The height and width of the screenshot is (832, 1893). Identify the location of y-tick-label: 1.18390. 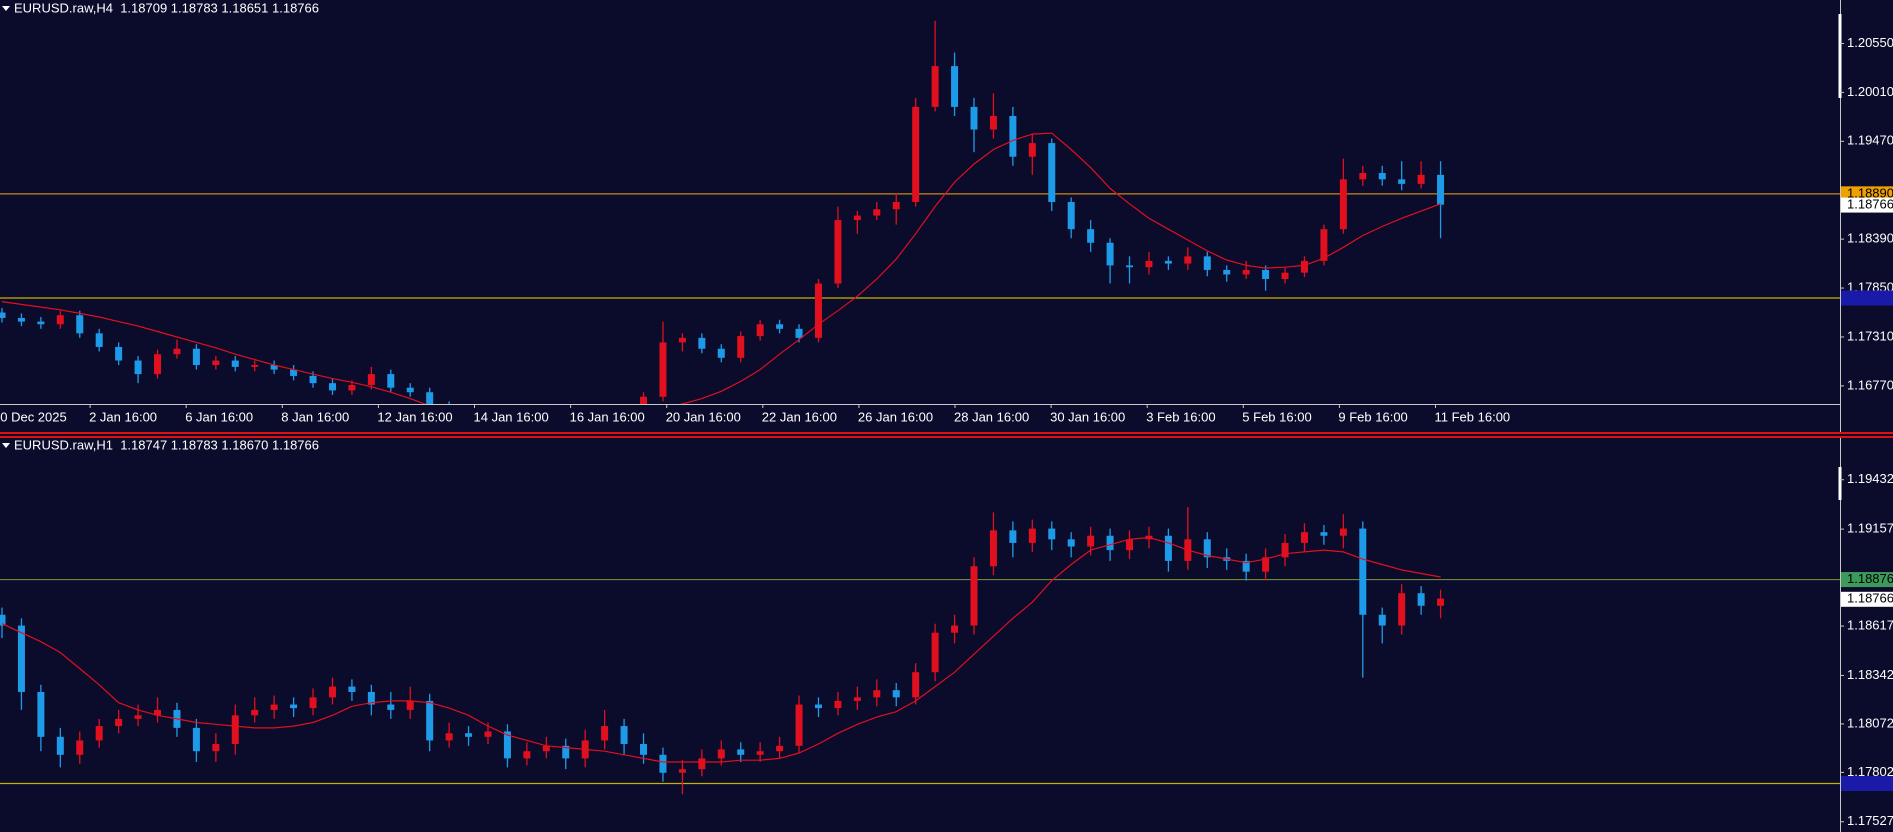
(1870, 238).